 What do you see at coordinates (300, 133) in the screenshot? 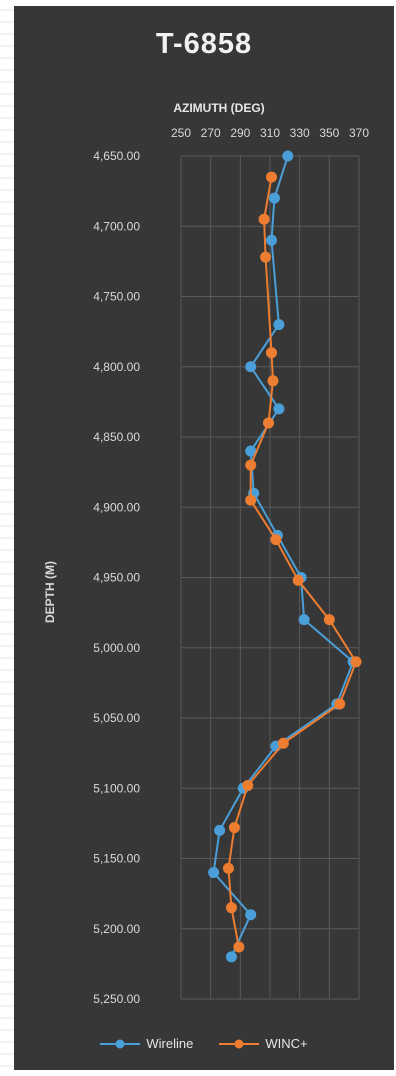
I see `x-tick-label: 330` at bounding box center [300, 133].